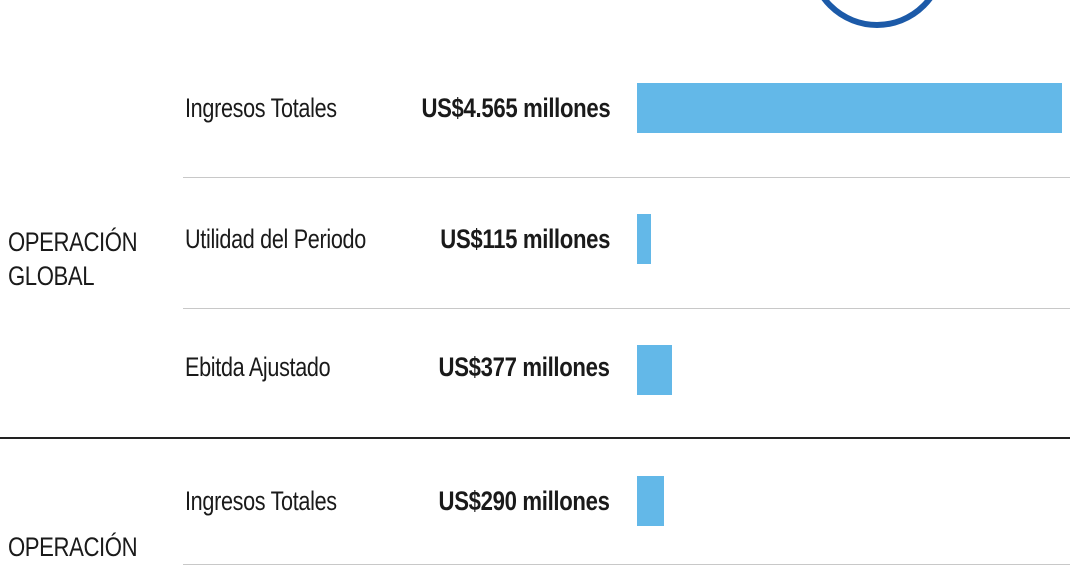  Describe the element at coordinates (644, 239) in the screenshot. I see `bar-utilidad-del-periodo` at that location.